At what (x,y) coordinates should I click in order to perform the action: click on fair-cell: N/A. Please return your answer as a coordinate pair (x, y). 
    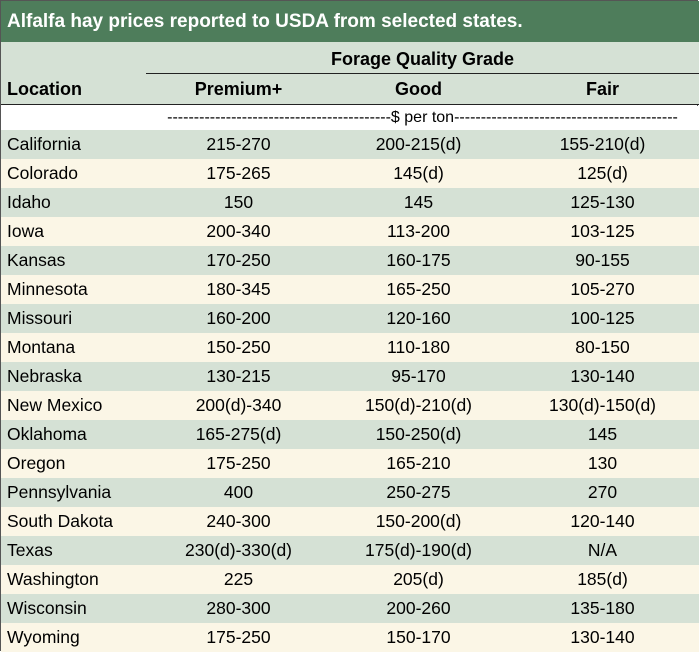
    Looking at the image, I should click on (602, 550).